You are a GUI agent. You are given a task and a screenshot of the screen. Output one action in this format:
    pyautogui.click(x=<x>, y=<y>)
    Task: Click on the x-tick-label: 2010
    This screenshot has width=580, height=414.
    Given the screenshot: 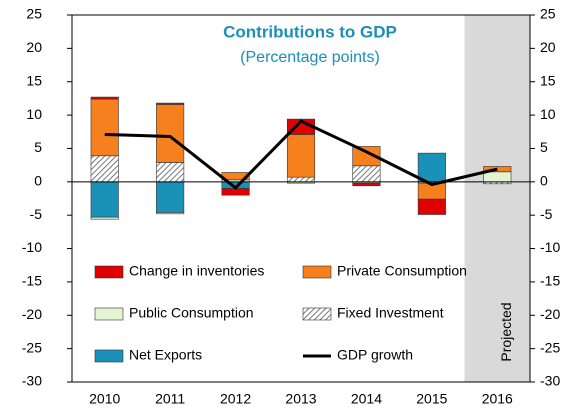 What is the action you would take?
    pyautogui.click(x=104, y=399)
    